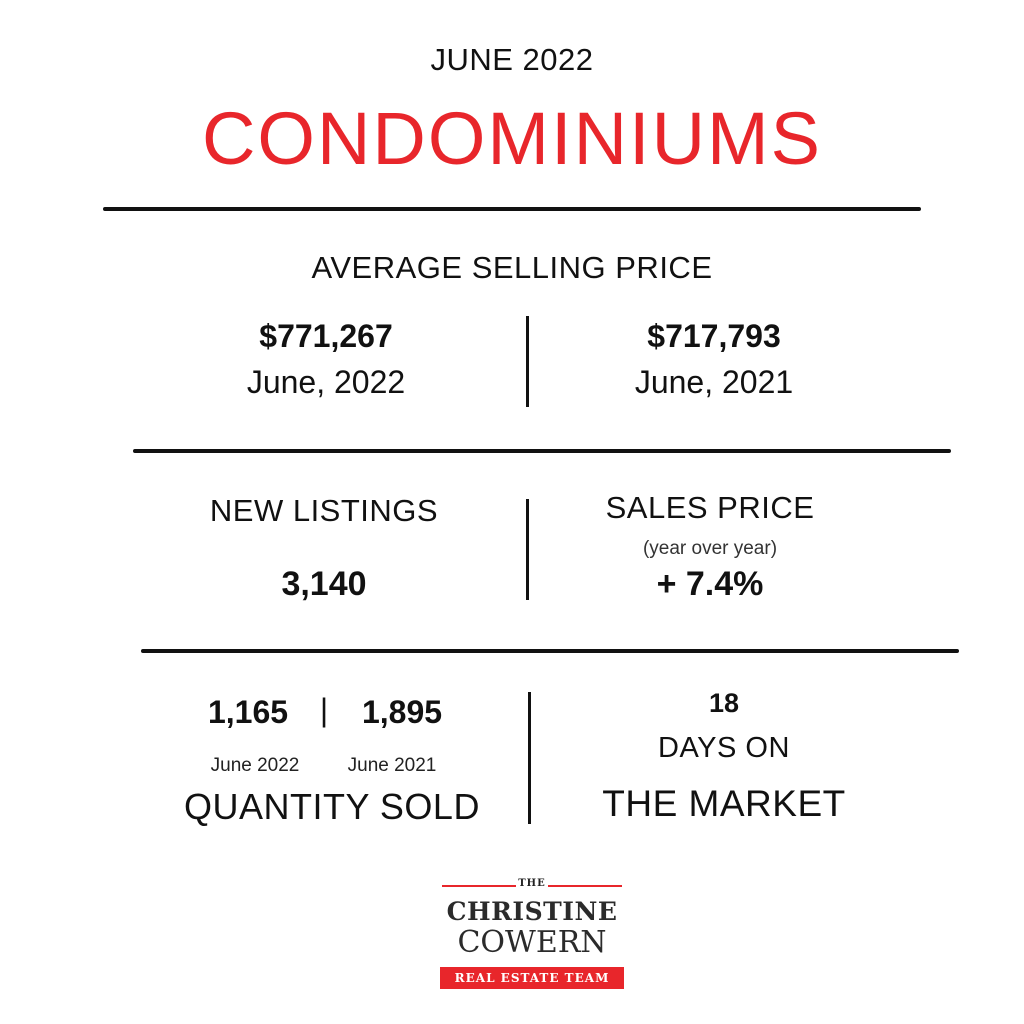  Describe the element at coordinates (532, 942) in the screenshot. I see `logo-cowern: COWERN` at that location.